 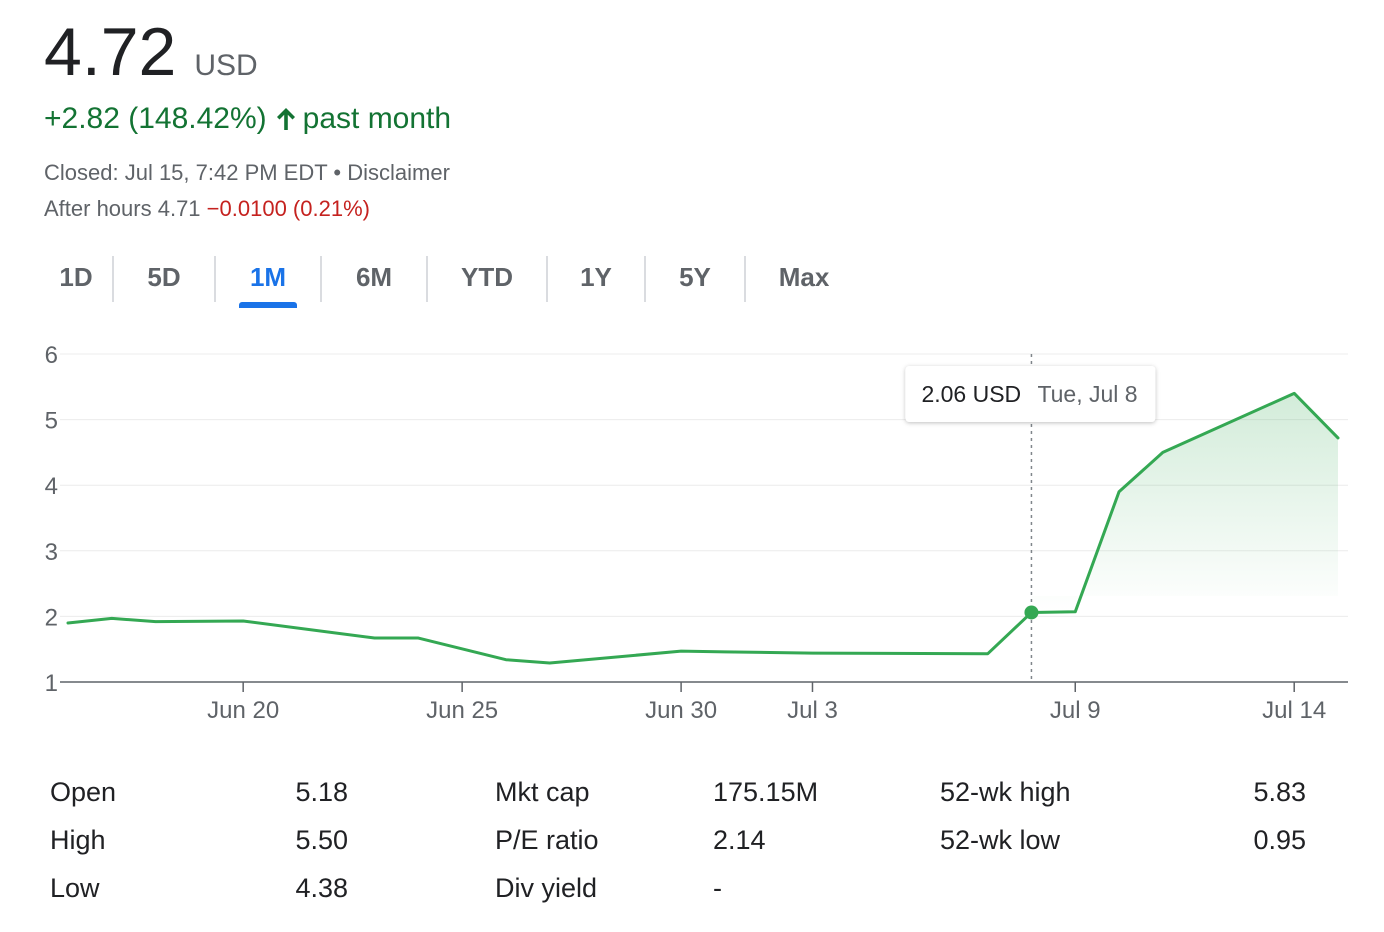 I want to click on stat-label: 52-wk low, so click(x=1000, y=839).